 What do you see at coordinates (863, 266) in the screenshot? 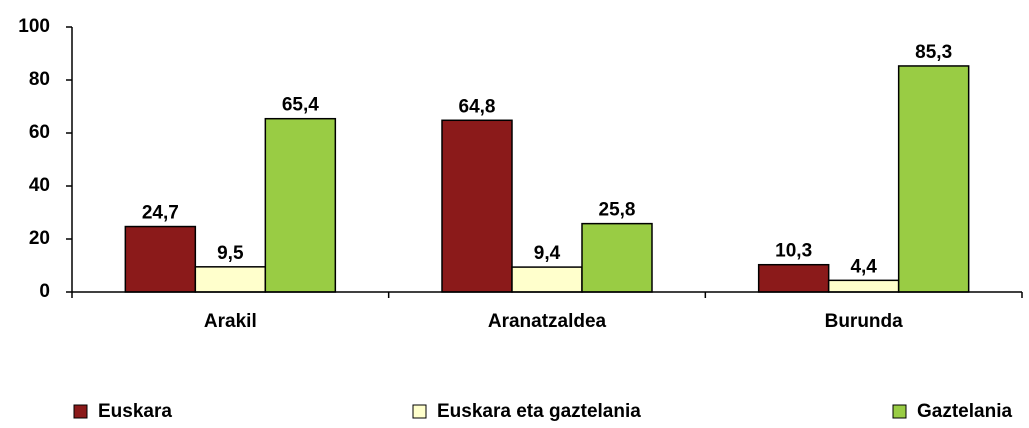
I see `value-label: 4,4` at bounding box center [863, 266].